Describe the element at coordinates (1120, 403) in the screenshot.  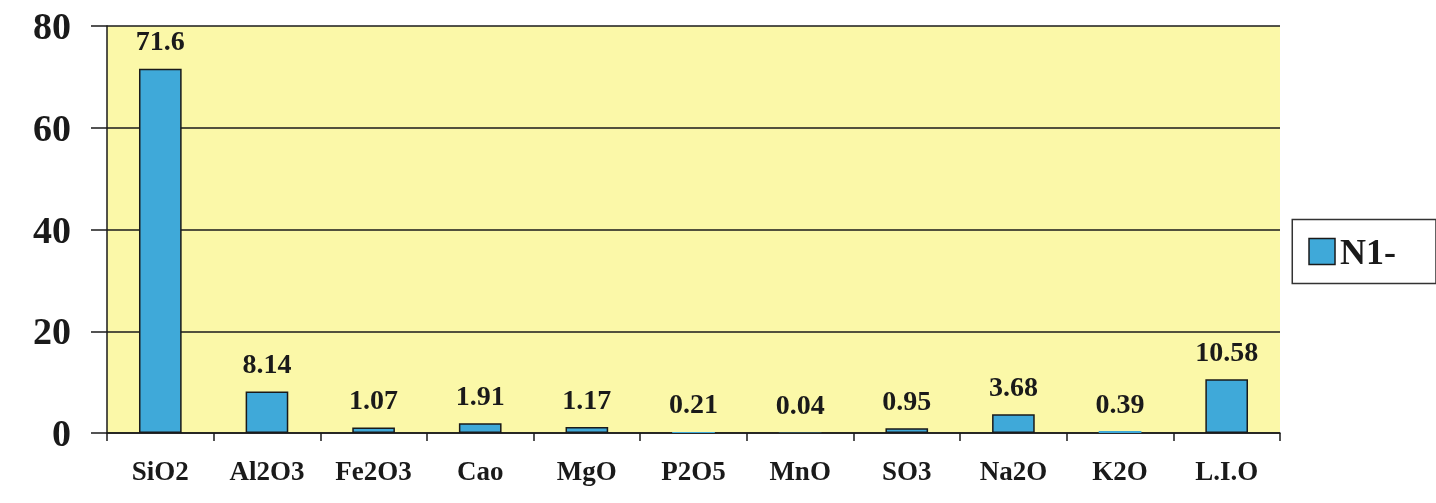
I see `data-label: 0.39` at that location.